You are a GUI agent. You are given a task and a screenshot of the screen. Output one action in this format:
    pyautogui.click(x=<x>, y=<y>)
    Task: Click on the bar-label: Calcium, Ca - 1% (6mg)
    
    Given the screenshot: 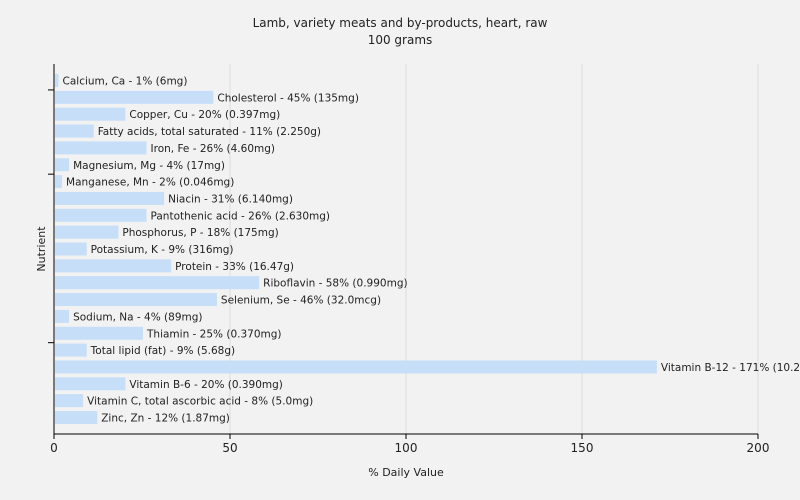 What is the action you would take?
    pyautogui.click(x=125, y=82)
    